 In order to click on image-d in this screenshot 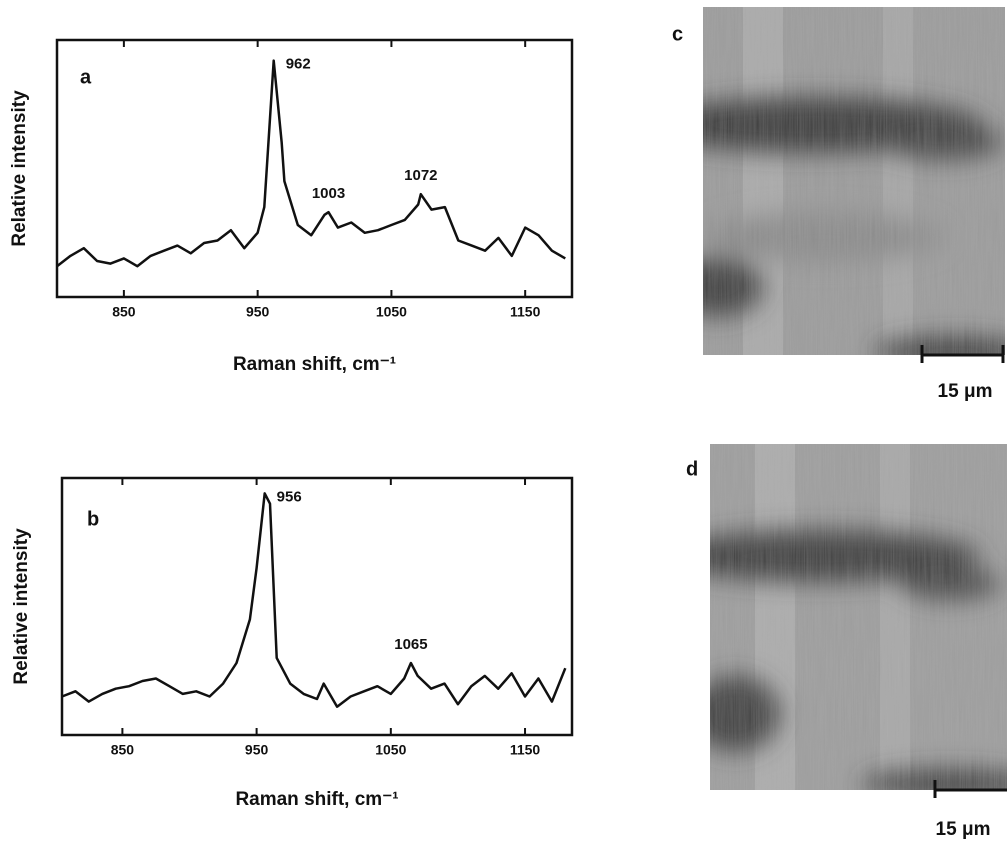, I will do `click(858, 617)`.